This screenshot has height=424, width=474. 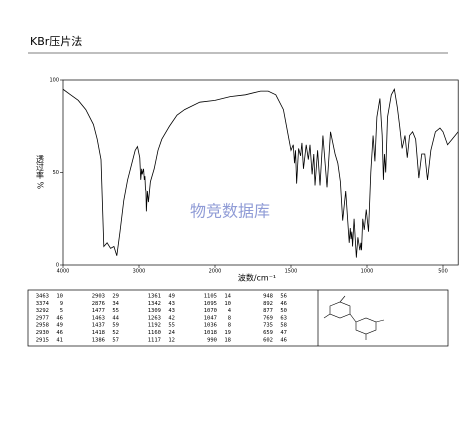 What do you see at coordinates (154, 311) in the screenshot?
I see `peak-wavenumber: 1309` at bounding box center [154, 311].